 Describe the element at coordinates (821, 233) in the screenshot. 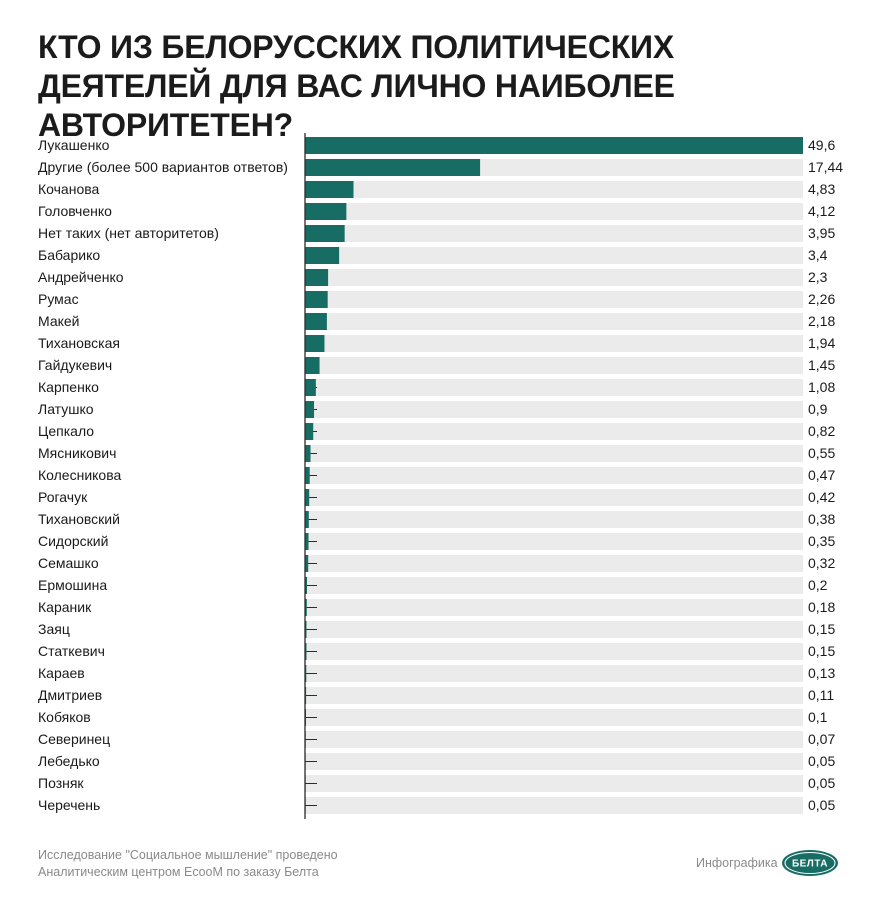

I see `value-label: 3,95` at that location.